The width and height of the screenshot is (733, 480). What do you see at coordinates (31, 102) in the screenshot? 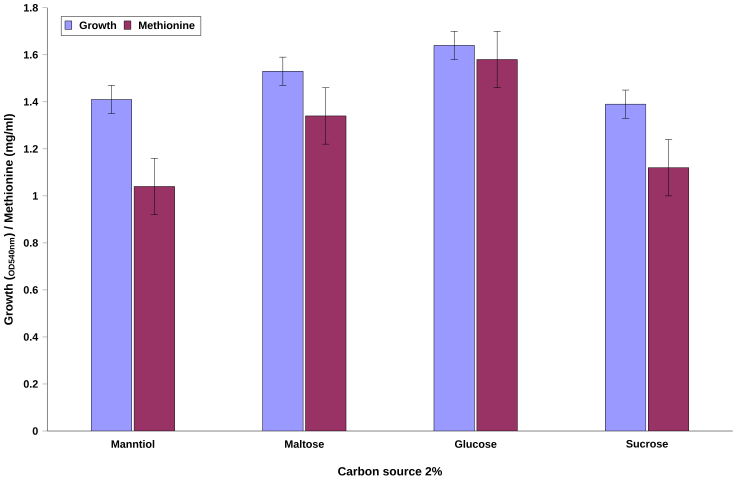
I see `y-tick-label: 1.4` at bounding box center [31, 102].